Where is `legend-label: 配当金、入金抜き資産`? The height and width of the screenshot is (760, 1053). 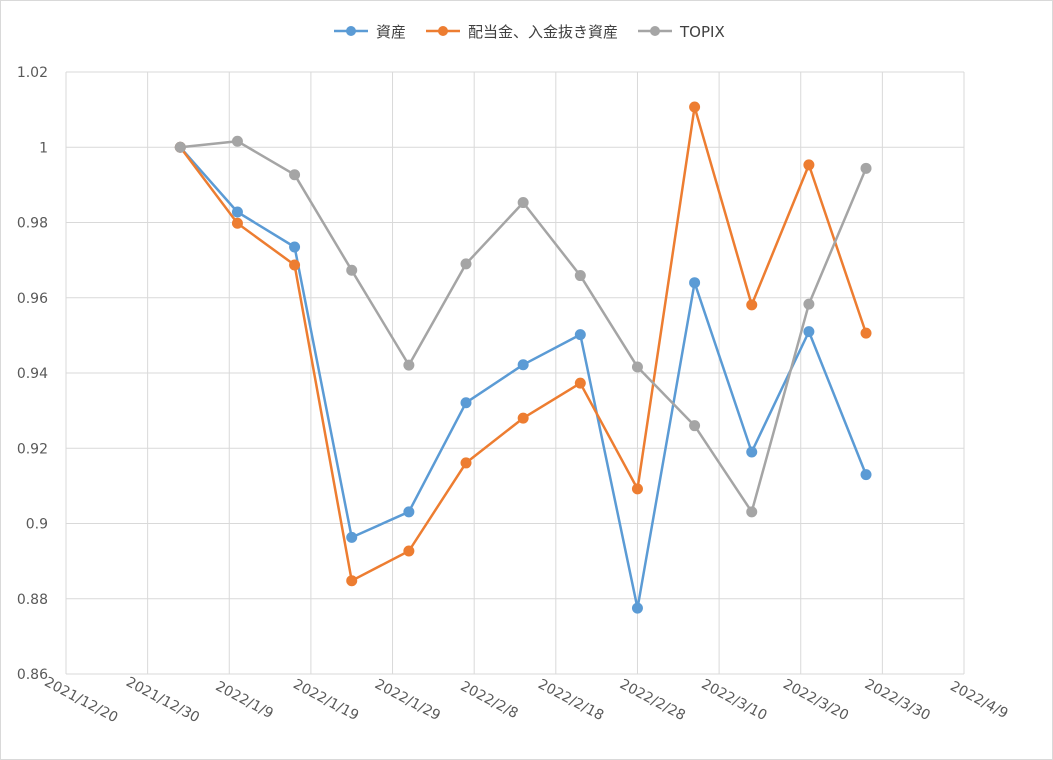 legend-label: 配当金、入金抜き資産 is located at coordinates (543, 32).